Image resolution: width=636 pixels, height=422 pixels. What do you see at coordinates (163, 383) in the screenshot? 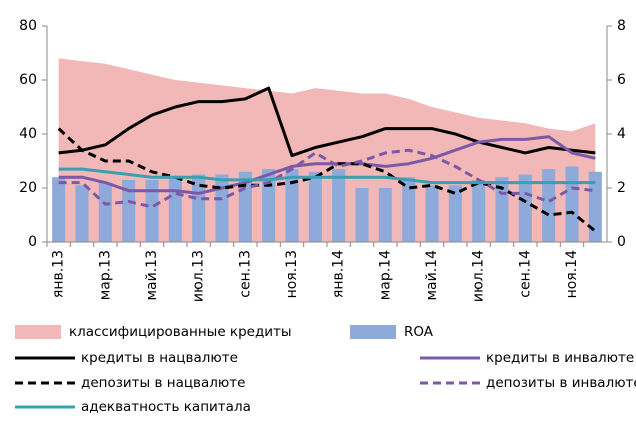
I see `legend-label: депозиты в нацвалюте` at bounding box center [163, 383].